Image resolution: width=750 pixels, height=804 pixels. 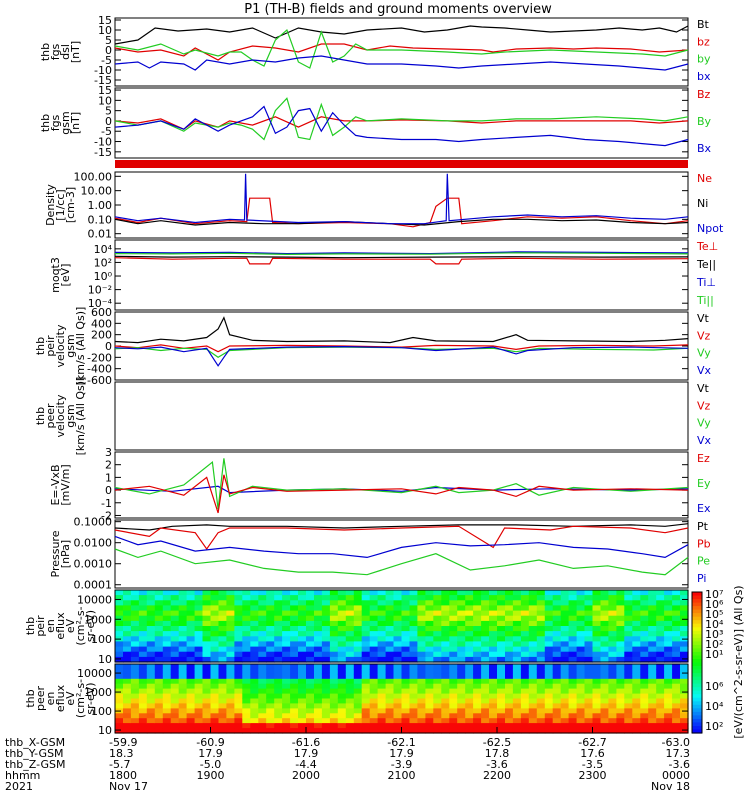 I want to click on series-line-Pt, so click(x=401, y=527).